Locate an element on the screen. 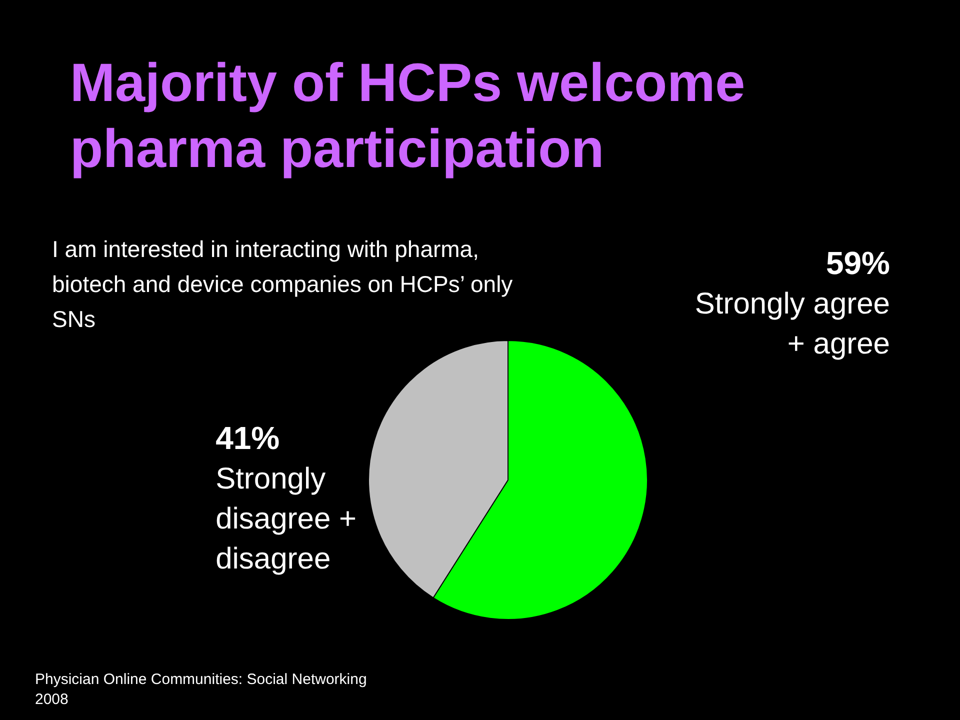  data-label: 59% is located at coordinates (858, 262).